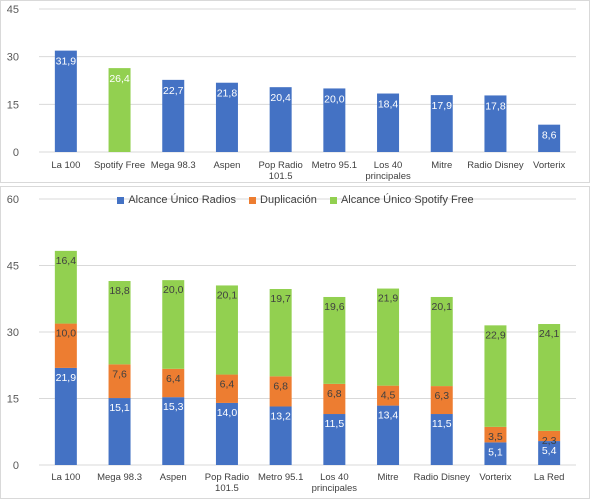 The image size is (591, 500). What do you see at coordinates (66, 334) in the screenshot?
I see `data-label: 10,0` at bounding box center [66, 334].